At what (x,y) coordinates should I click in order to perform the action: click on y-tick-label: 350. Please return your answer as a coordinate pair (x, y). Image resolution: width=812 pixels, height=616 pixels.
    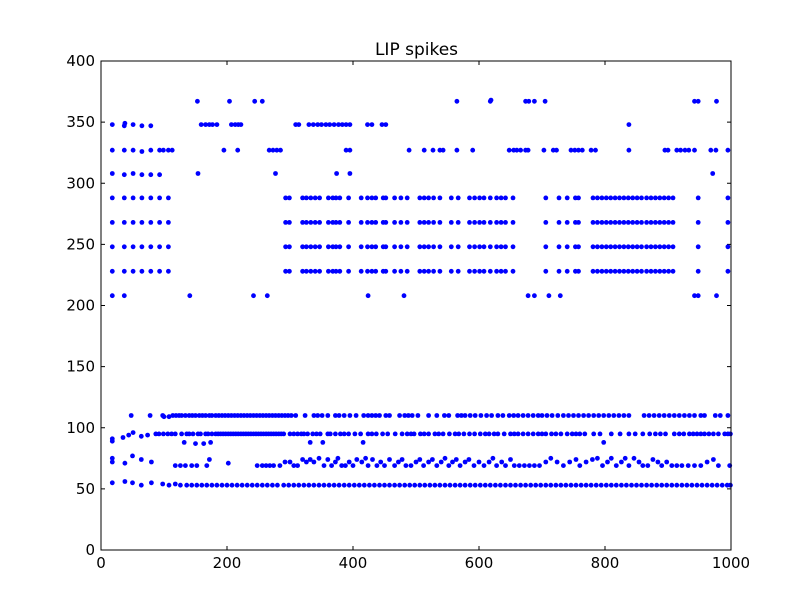
    Looking at the image, I should click on (80, 122).